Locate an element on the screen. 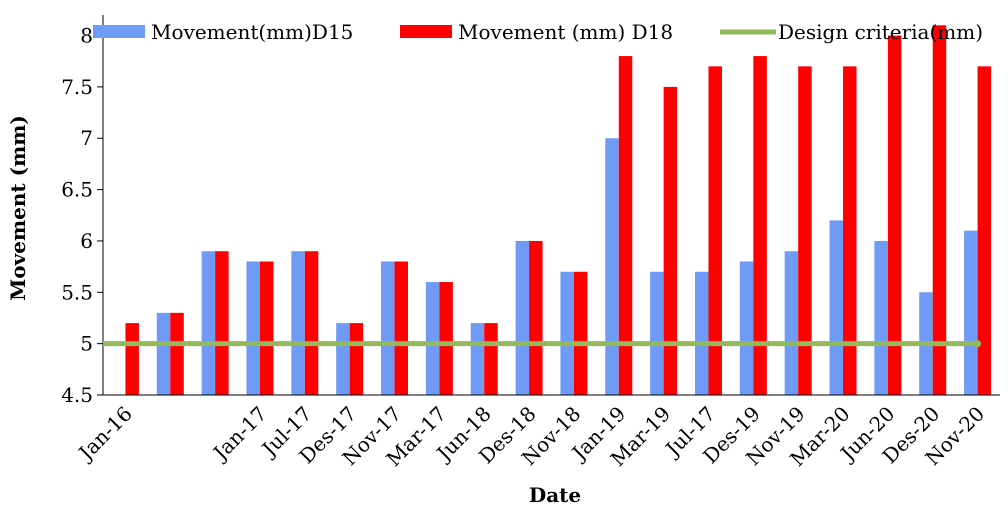  legend-swatch-d15 is located at coordinates (119, 31).